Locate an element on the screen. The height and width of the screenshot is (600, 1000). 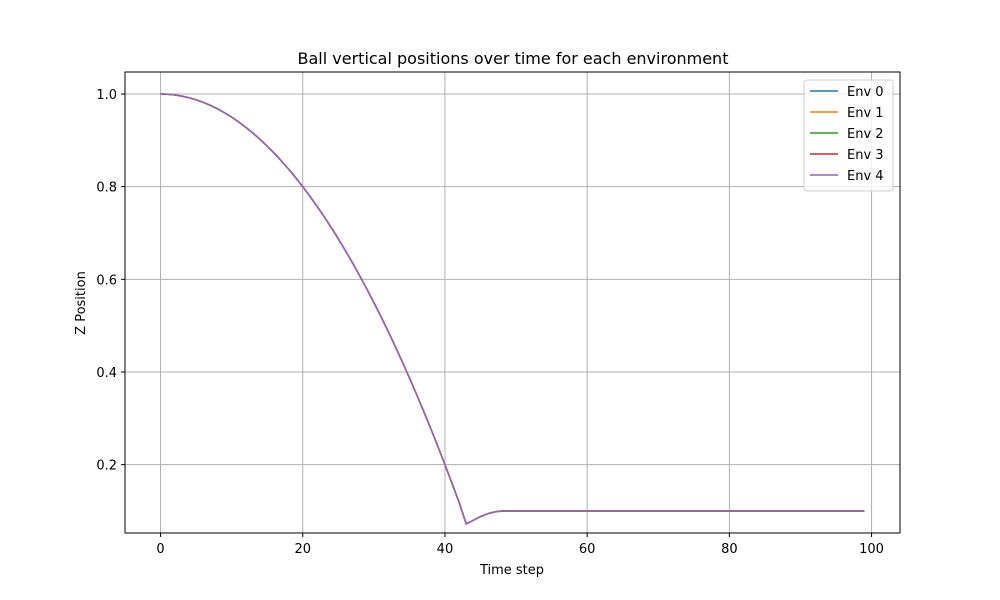
y-tick-label: 0.6 is located at coordinates (106, 280).